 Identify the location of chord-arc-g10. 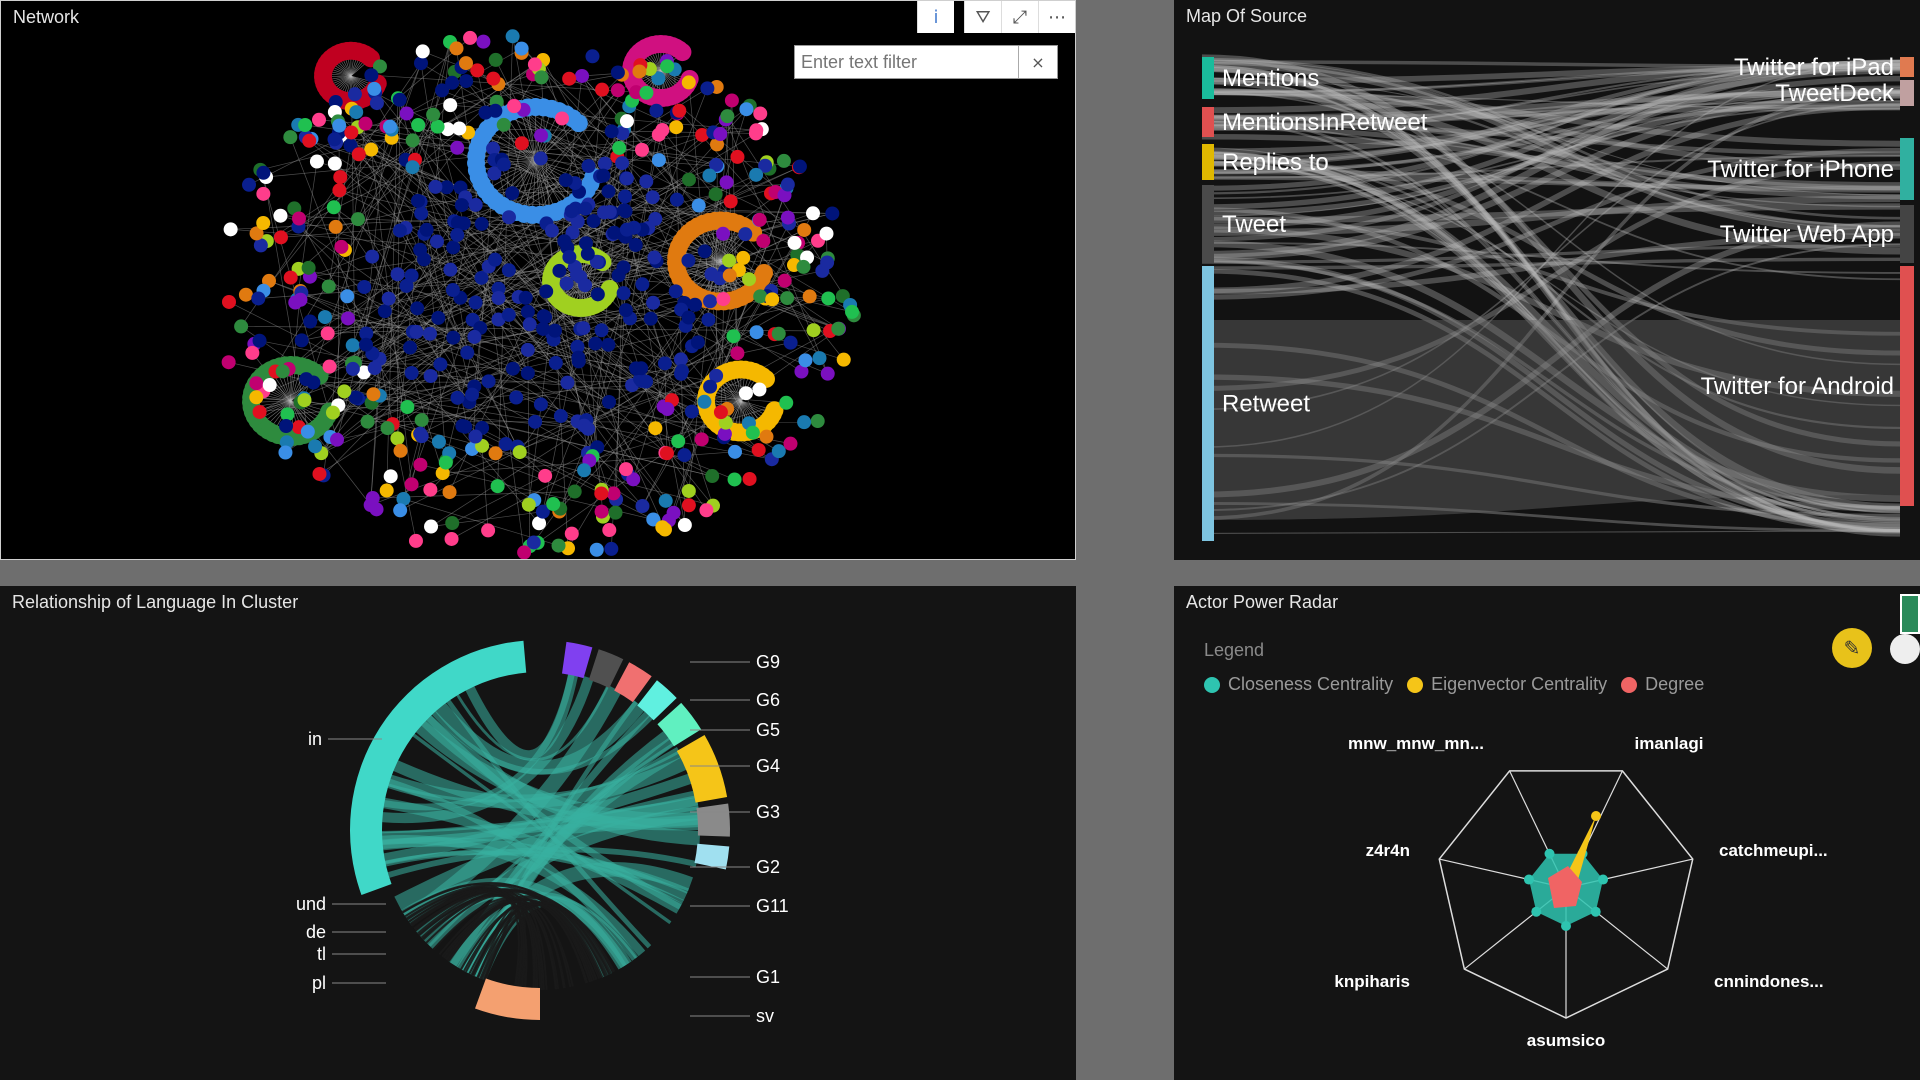
(577, 660).